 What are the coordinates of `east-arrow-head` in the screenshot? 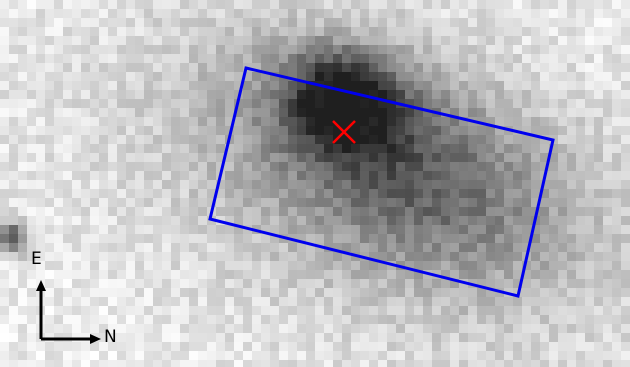 It's located at (41, 285).